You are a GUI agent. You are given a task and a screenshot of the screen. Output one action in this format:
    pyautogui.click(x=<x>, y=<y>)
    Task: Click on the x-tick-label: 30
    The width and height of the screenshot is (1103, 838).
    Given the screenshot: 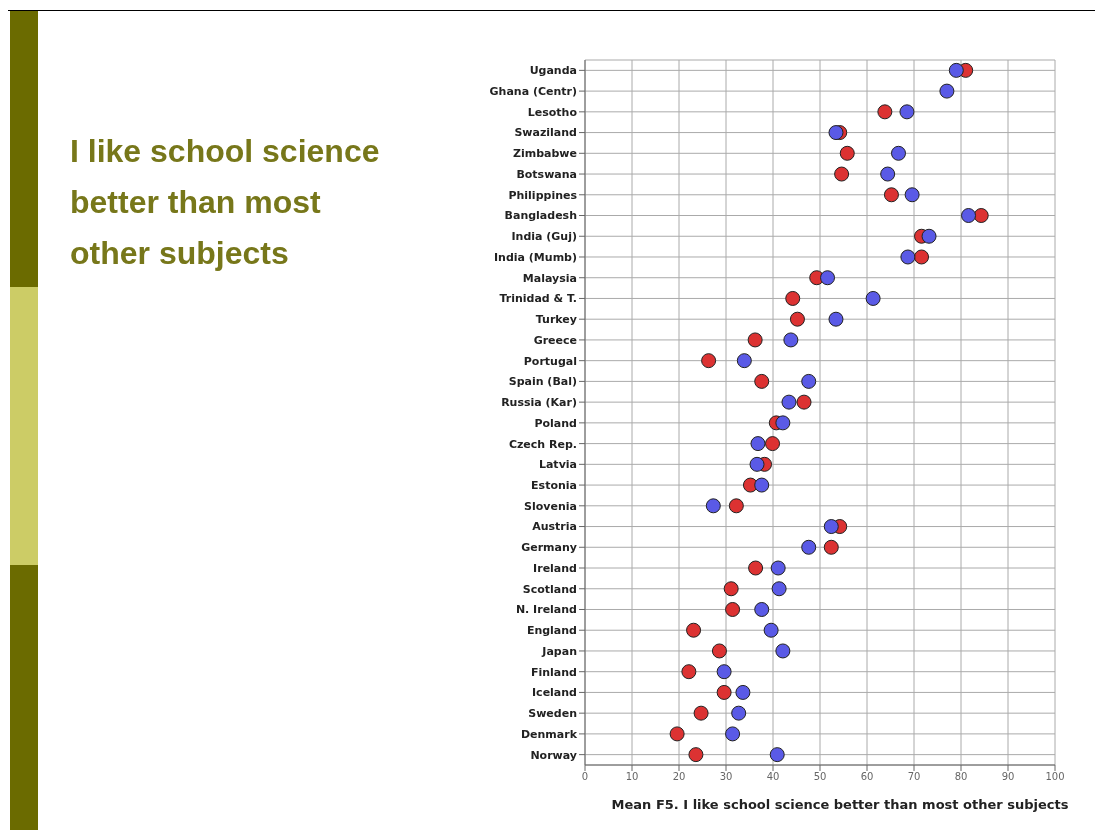 What is the action you would take?
    pyautogui.click(x=726, y=777)
    